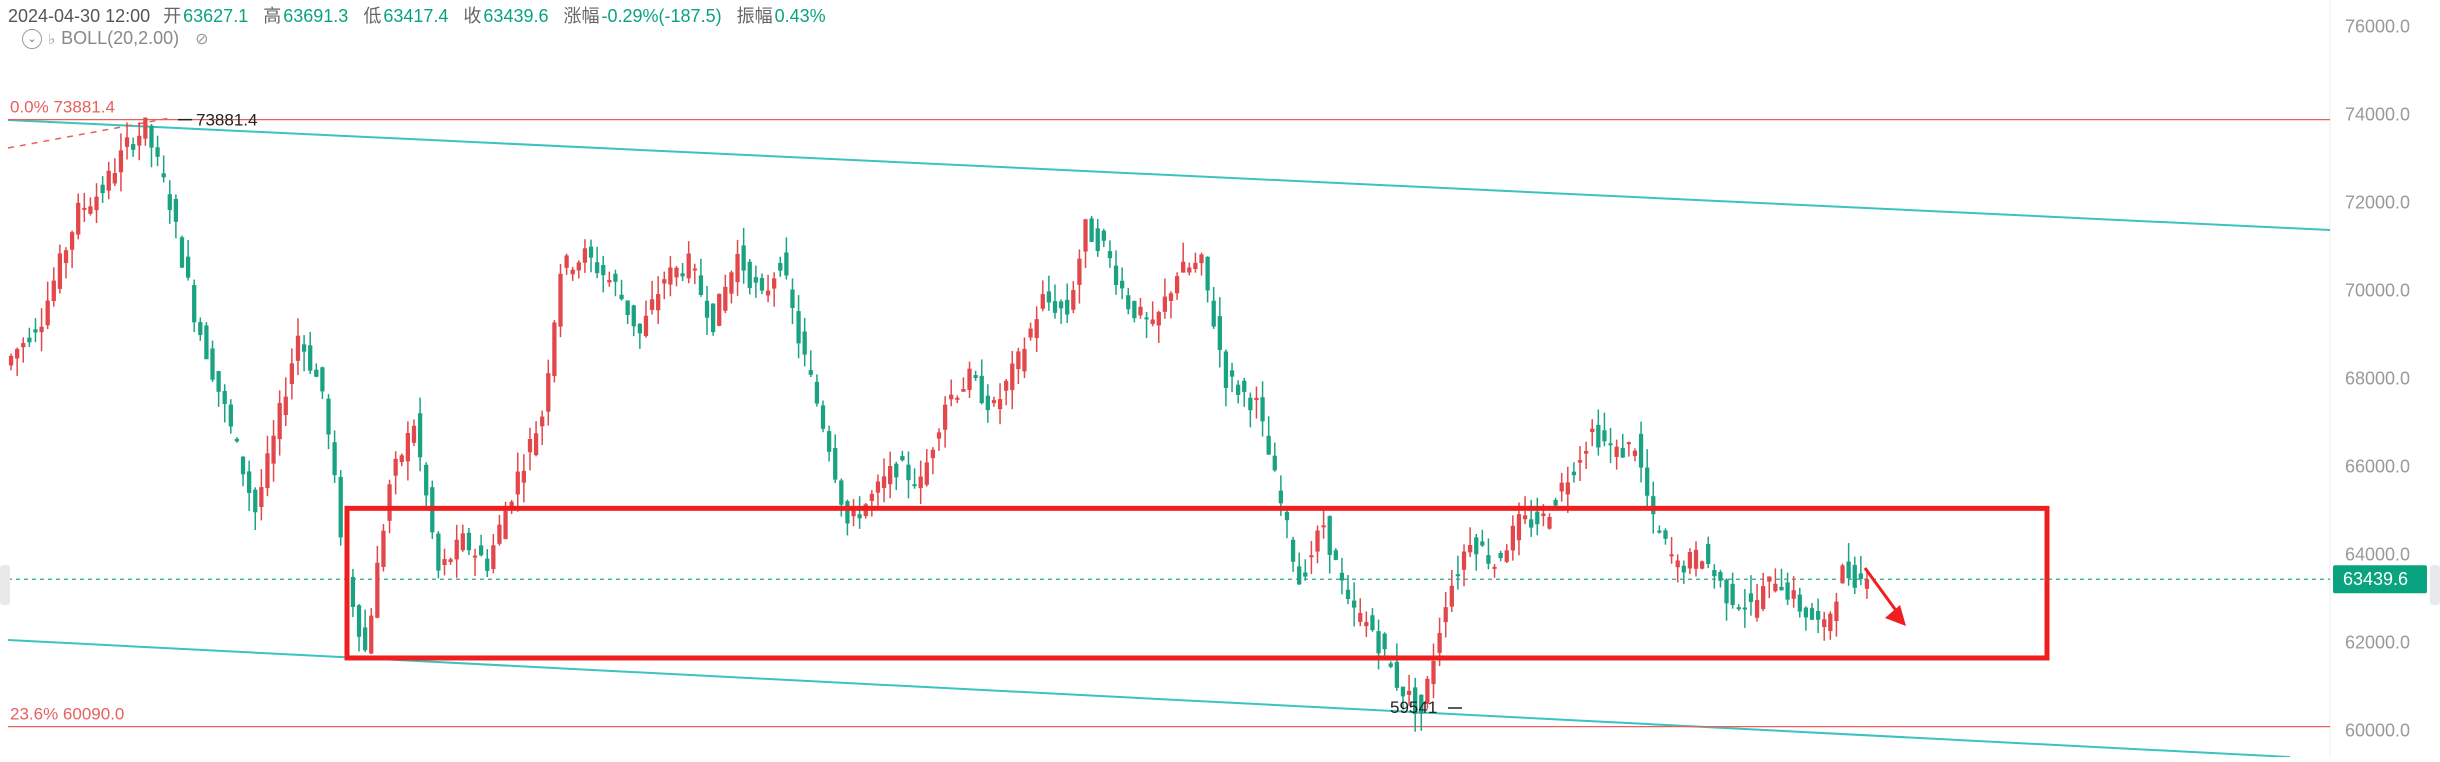 This screenshot has height=762, width=2440. Describe the element at coordinates (2435, 585) in the screenshot. I see `right-scroll-handle` at that location.